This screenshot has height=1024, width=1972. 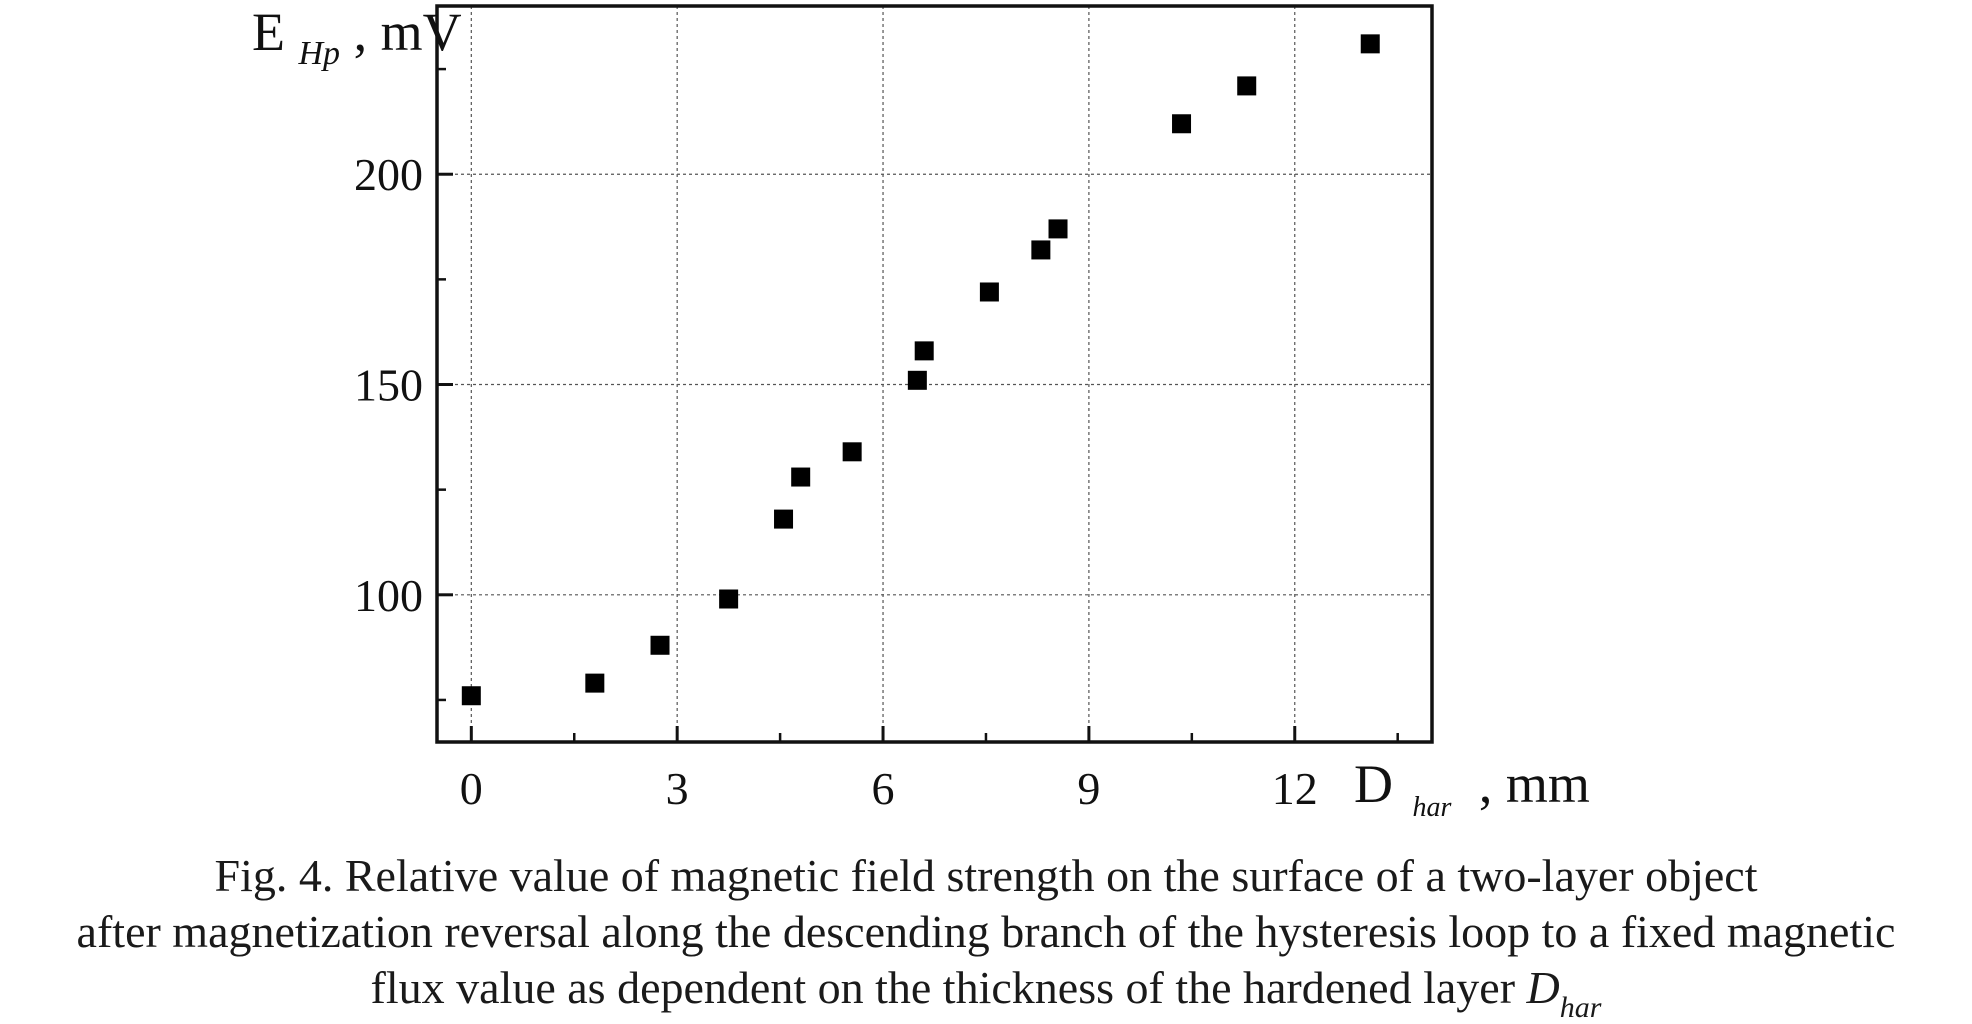 What do you see at coordinates (1534, 784) in the screenshot?
I see `x-axis-title-unit: , mm` at bounding box center [1534, 784].